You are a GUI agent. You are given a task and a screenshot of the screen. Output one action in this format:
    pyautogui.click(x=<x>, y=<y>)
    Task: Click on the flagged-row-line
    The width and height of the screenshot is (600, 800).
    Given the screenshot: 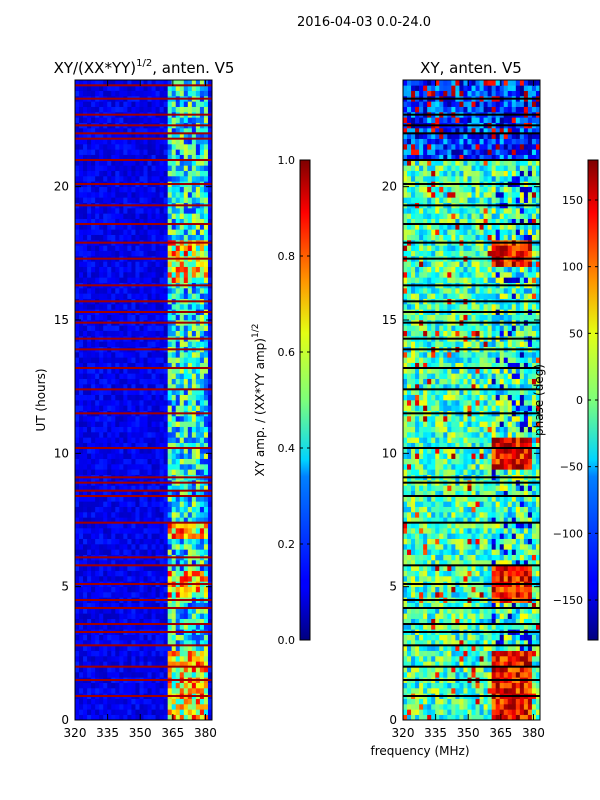 What is the action you would take?
    pyautogui.click(x=143, y=557)
    